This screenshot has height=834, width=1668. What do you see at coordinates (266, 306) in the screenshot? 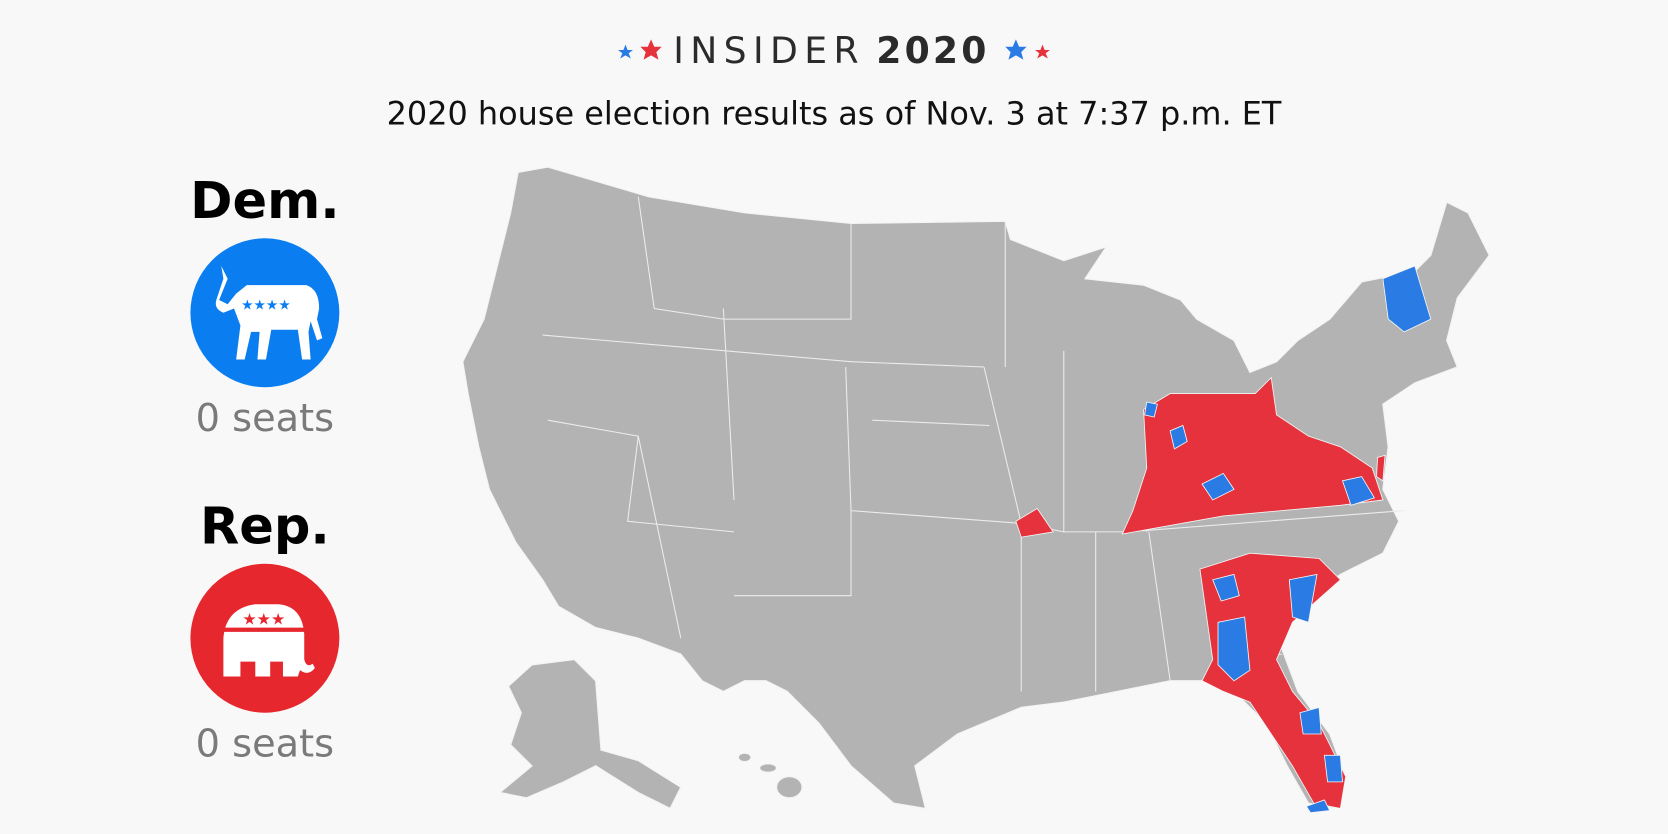
I see `donkey-stars: ★★★★` at bounding box center [266, 306].